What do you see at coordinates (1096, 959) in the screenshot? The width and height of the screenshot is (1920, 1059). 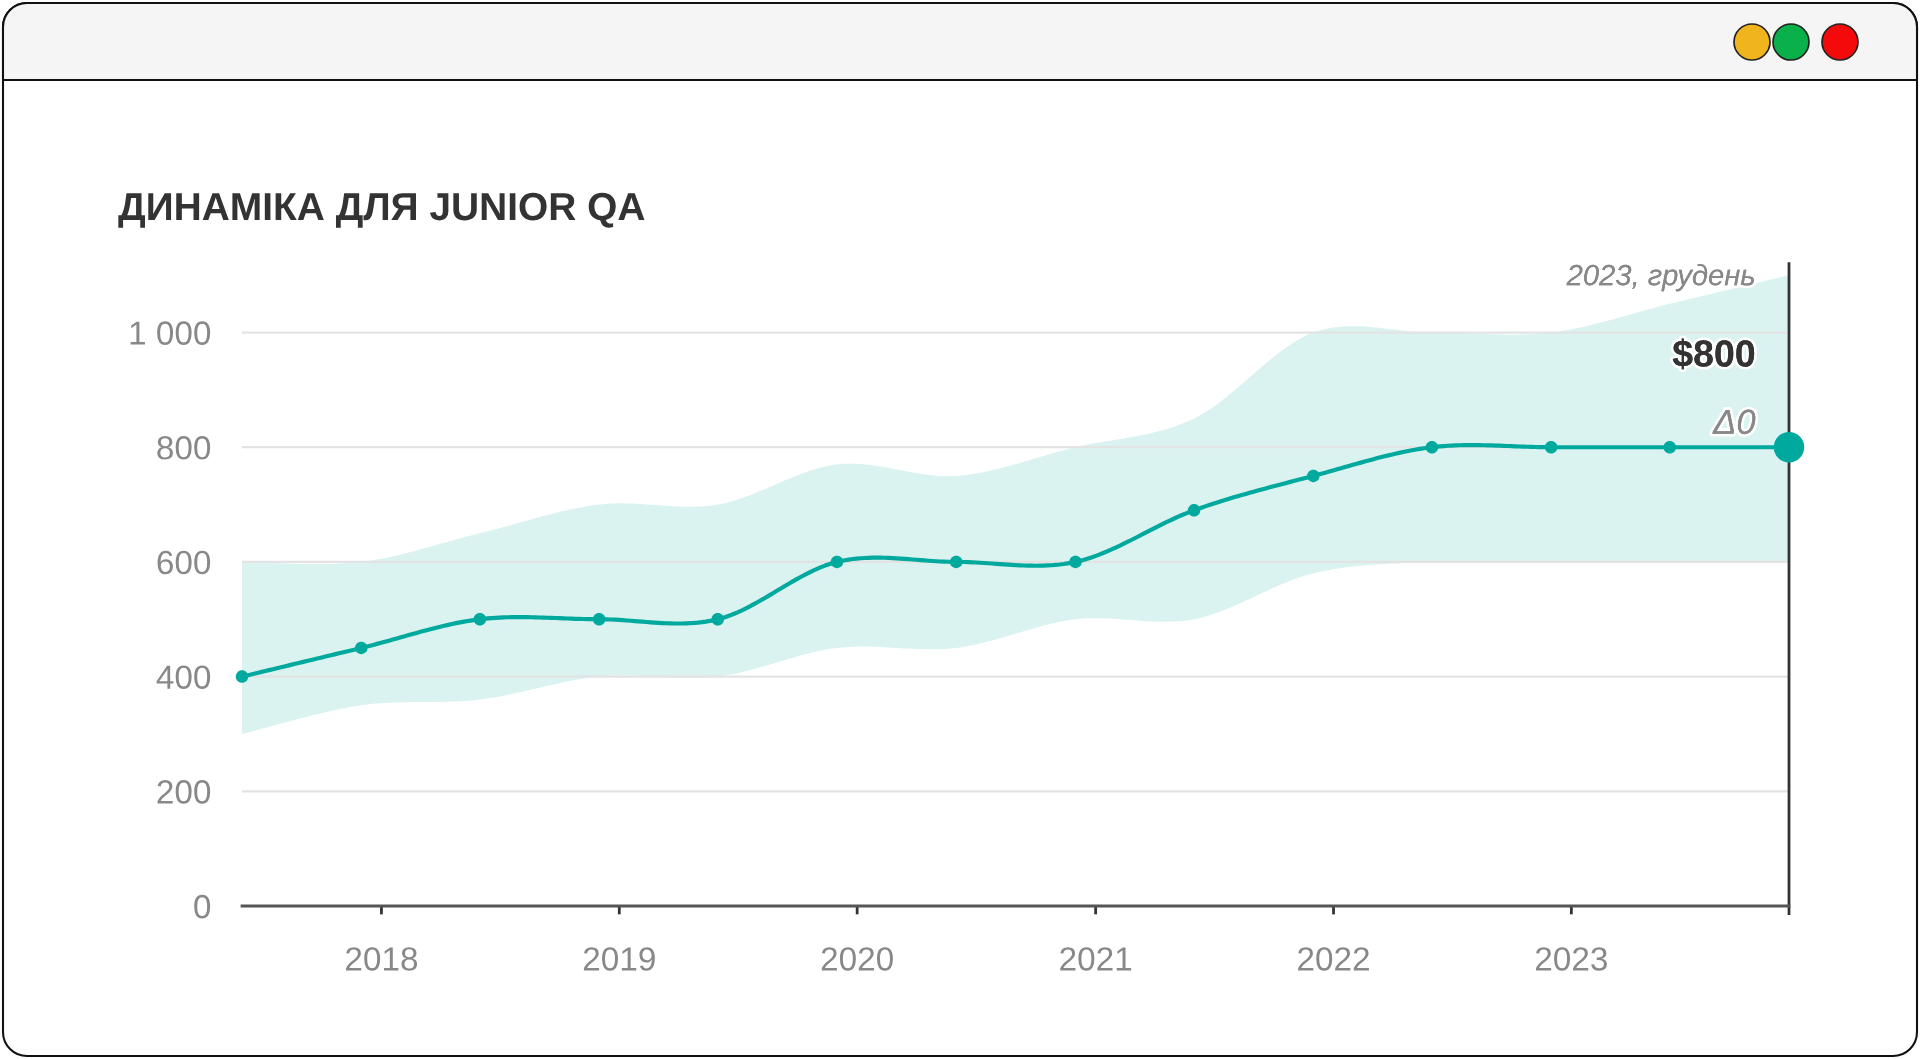 I see `x-tick-label: 2021` at bounding box center [1096, 959].